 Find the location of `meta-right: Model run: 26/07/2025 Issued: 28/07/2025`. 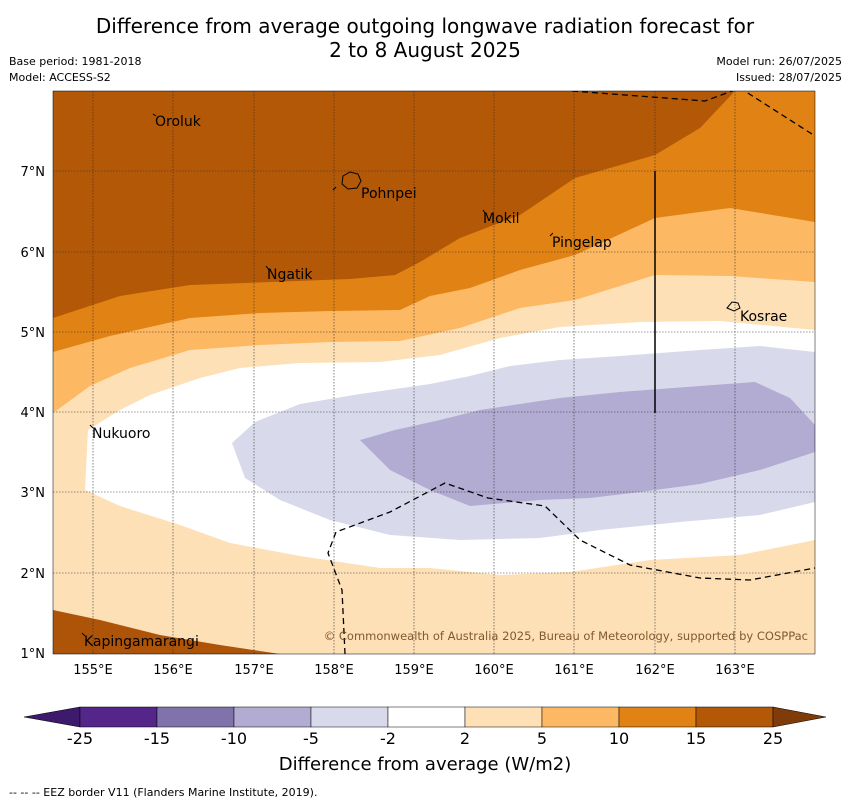

meta-right: Model run: 26/07/2025 Issued: 28/07/2025 is located at coordinates (779, 70).